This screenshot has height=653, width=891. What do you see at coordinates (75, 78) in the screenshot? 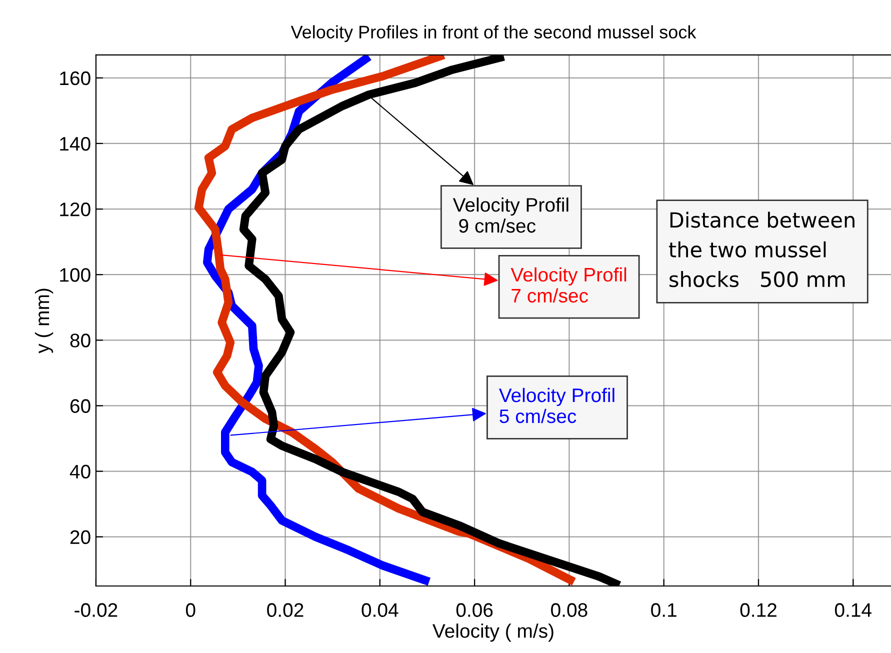
I see `y-tick-label: 160` at bounding box center [75, 78].